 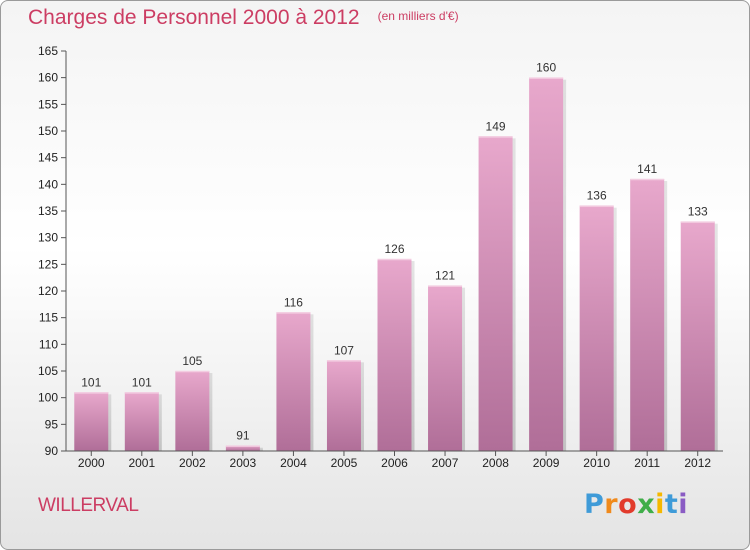 I want to click on x-tick-label: 2012, so click(x=697, y=463).